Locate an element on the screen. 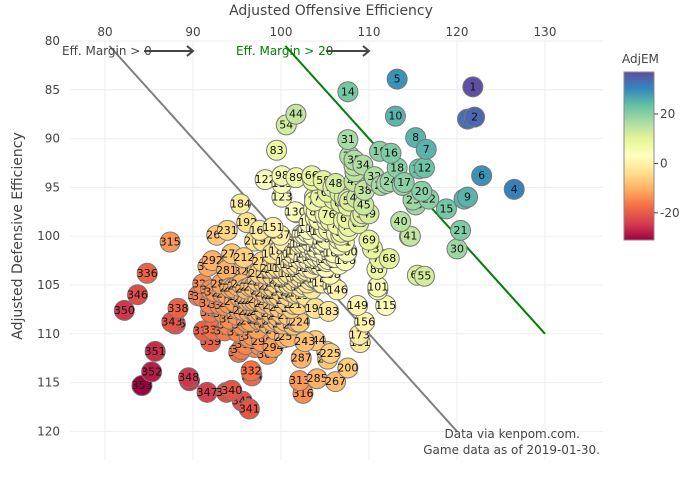 The width and height of the screenshot is (700, 500). arrow-head-icon is located at coordinates (366, 51).